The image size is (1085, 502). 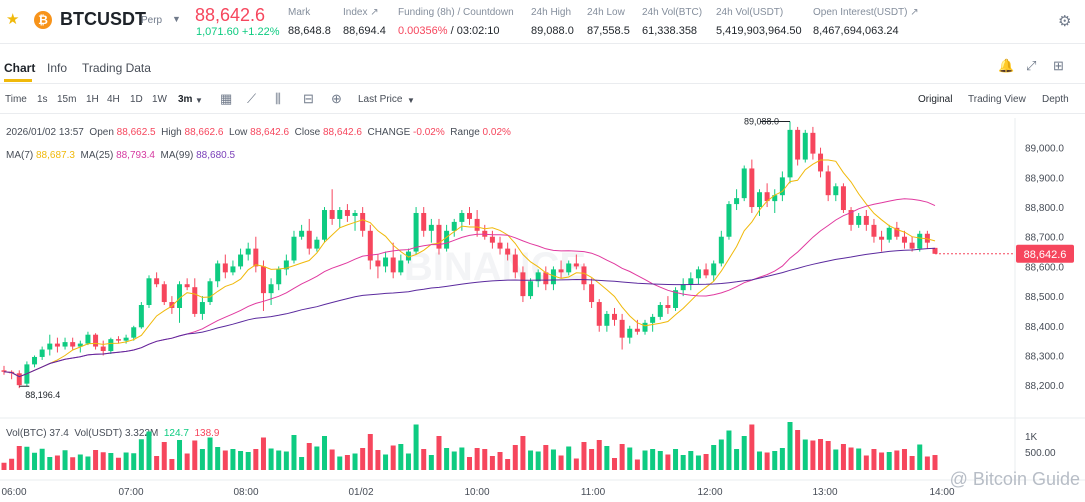 I want to click on stat-label: 24h Vol(USDT), so click(x=750, y=12).